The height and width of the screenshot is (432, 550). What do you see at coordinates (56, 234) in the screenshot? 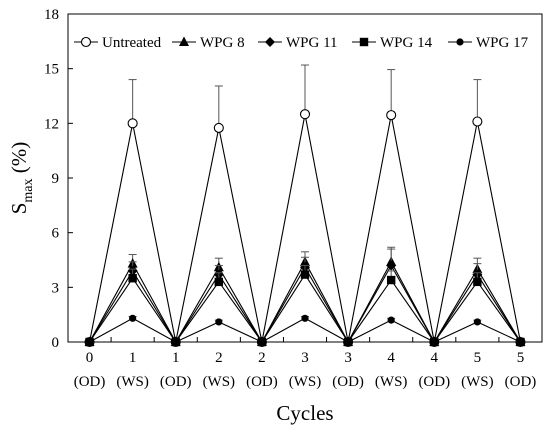
I see `y-tick-label: 6` at bounding box center [56, 234].